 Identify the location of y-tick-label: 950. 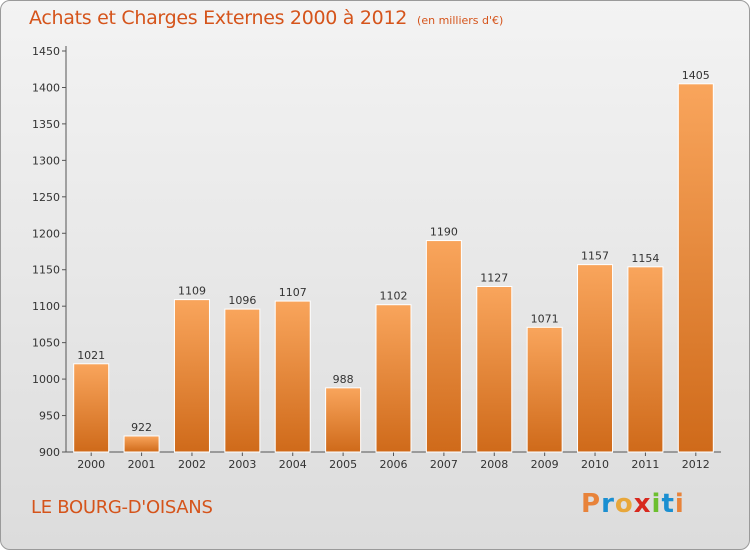
(49, 416).